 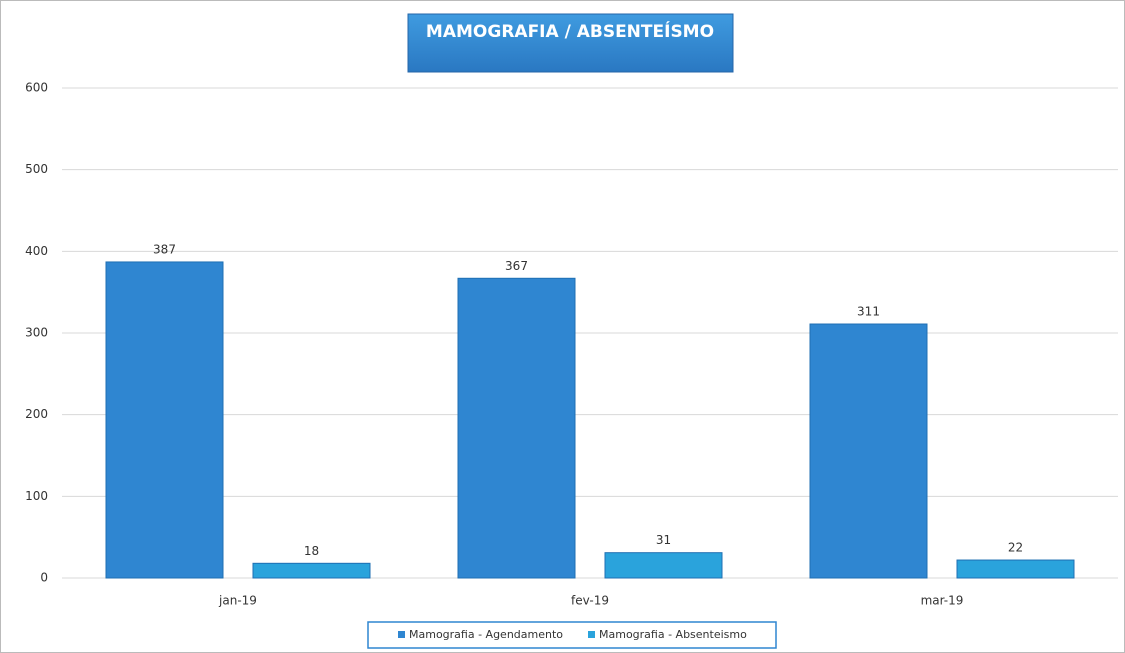 I want to click on data-label: 387, so click(x=164, y=249).